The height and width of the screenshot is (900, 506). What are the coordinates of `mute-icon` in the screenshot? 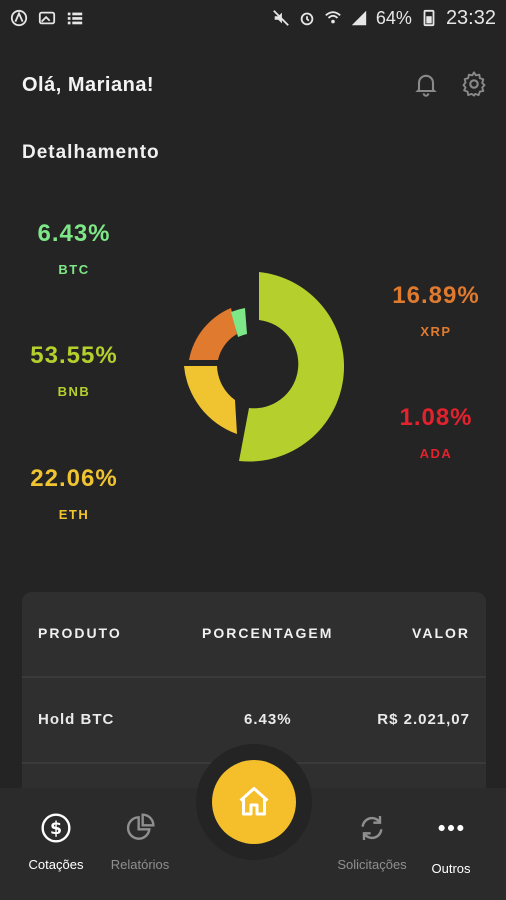 It's located at (281, 18).